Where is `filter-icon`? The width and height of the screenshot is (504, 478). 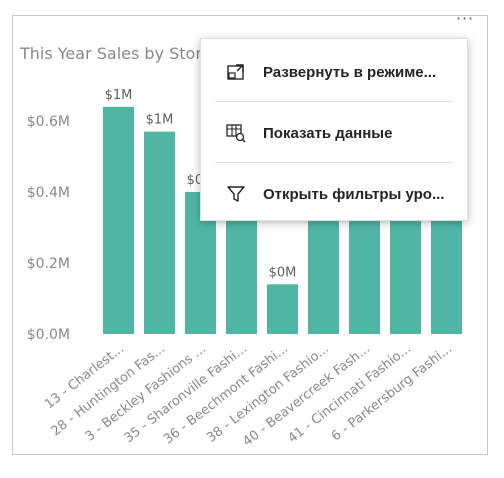 filter-icon is located at coordinates (236, 194).